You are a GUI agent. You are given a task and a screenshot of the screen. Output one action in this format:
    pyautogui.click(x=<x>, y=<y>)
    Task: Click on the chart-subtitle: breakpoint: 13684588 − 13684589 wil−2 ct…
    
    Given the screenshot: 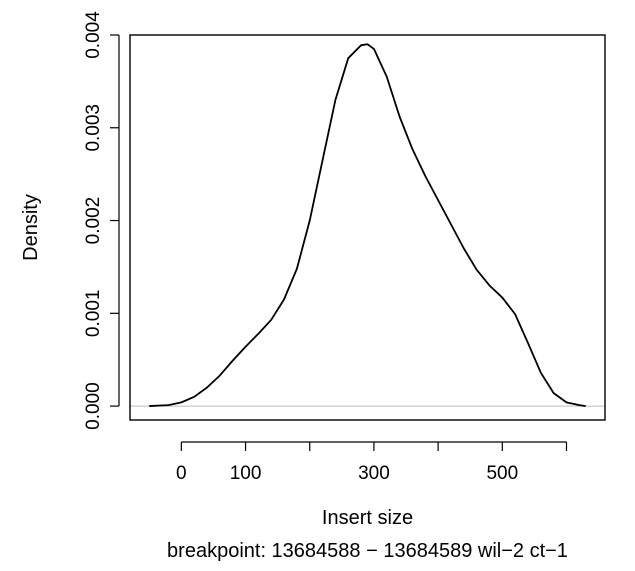 What is the action you would take?
    pyautogui.click(x=367, y=551)
    